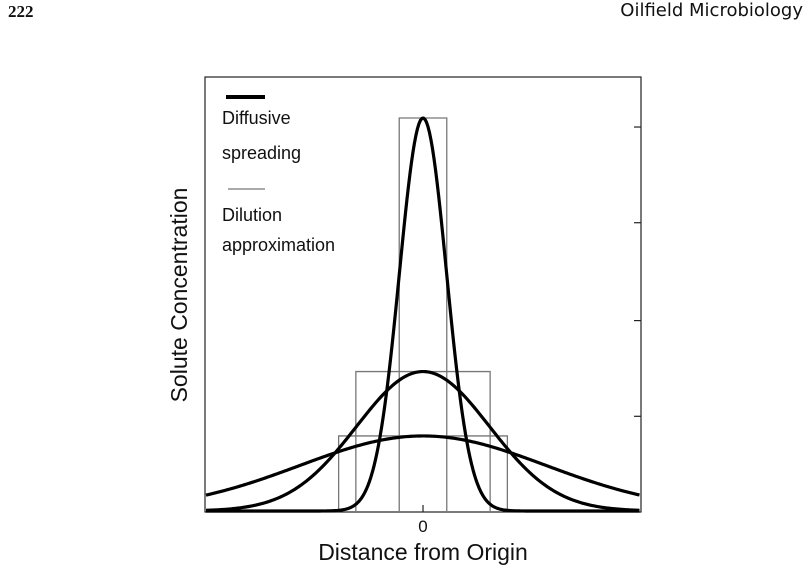 The width and height of the screenshot is (809, 585). Describe the element at coordinates (278, 175) in the screenshot. I see `legend: Diffusive spreading Dilution approximation` at that location.